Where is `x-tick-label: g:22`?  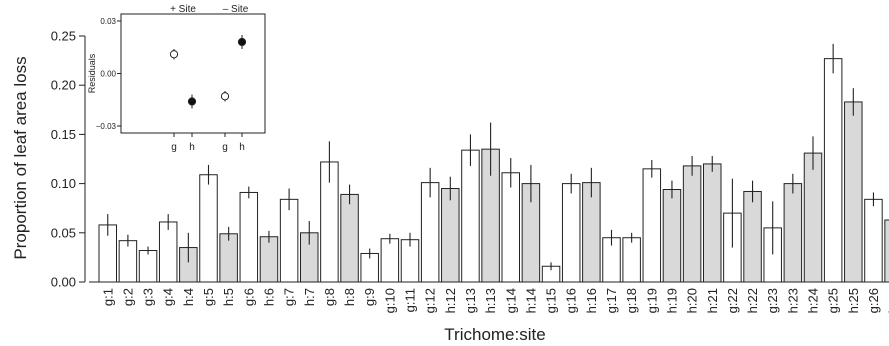 x-tick-label: g:22 is located at coordinates (732, 300).